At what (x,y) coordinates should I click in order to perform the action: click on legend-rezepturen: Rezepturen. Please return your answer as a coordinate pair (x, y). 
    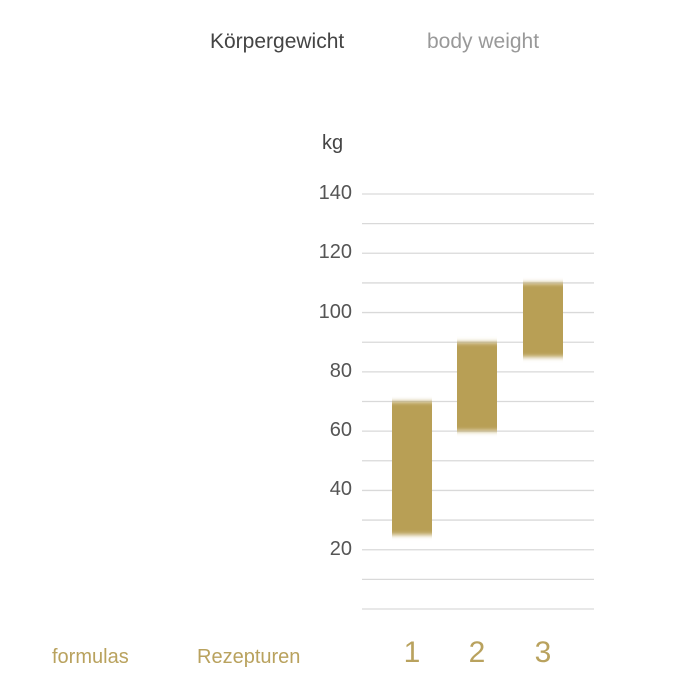
    Looking at the image, I should click on (249, 657).